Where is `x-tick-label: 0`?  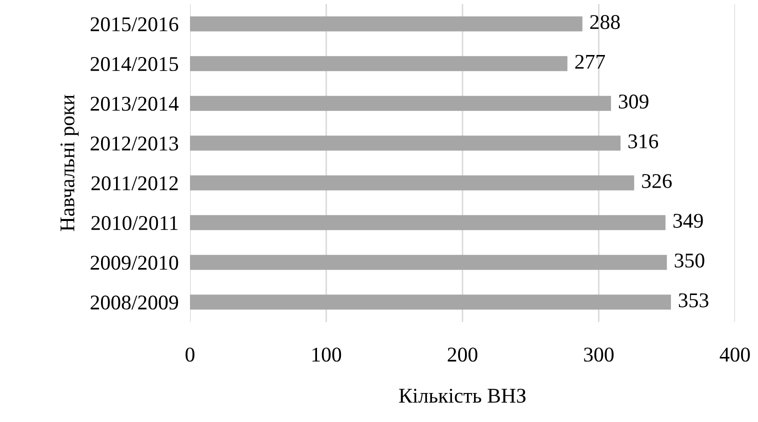 x-tick-label: 0 is located at coordinates (190, 355).